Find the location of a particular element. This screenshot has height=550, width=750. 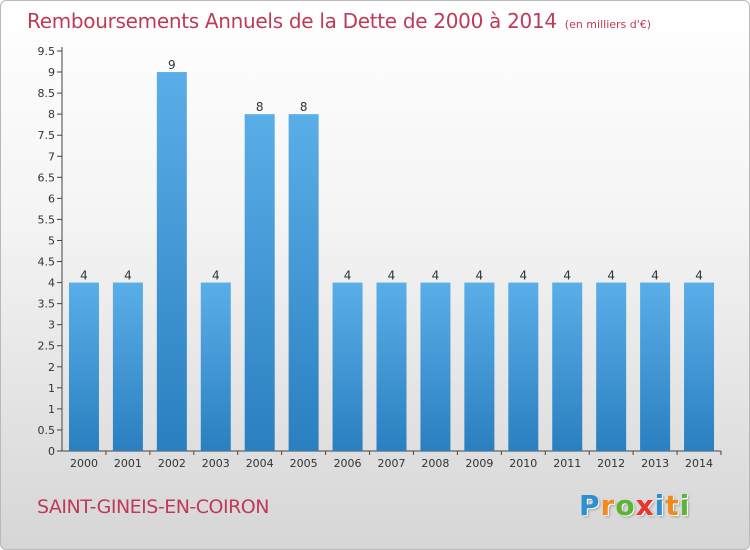

x-tick-label: 2003 is located at coordinates (216, 463).